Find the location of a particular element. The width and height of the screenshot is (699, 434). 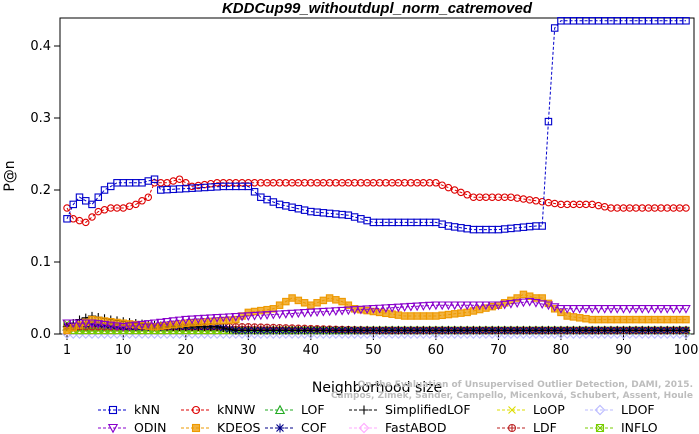

legend-label: KDEOS is located at coordinates (239, 427).